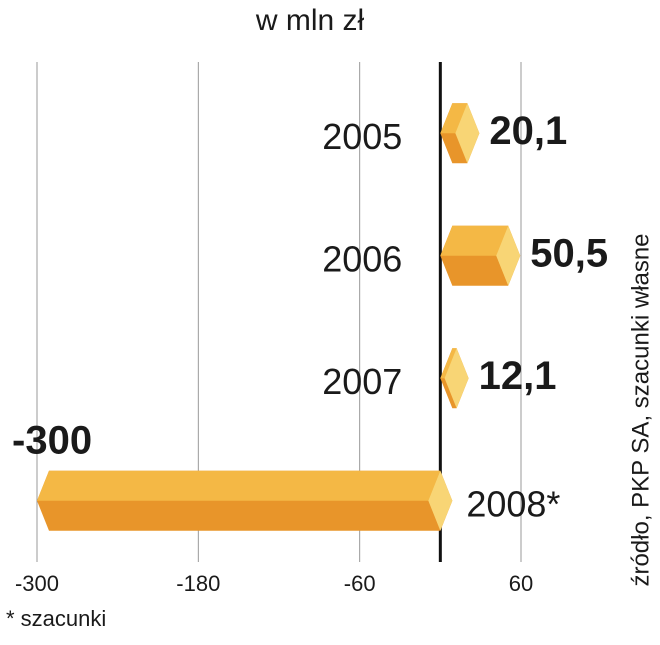 The width and height of the screenshot is (660, 645). Describe the element at coordinates (362, 258) in the screenshot. I see `category-label: 2006` at that location.